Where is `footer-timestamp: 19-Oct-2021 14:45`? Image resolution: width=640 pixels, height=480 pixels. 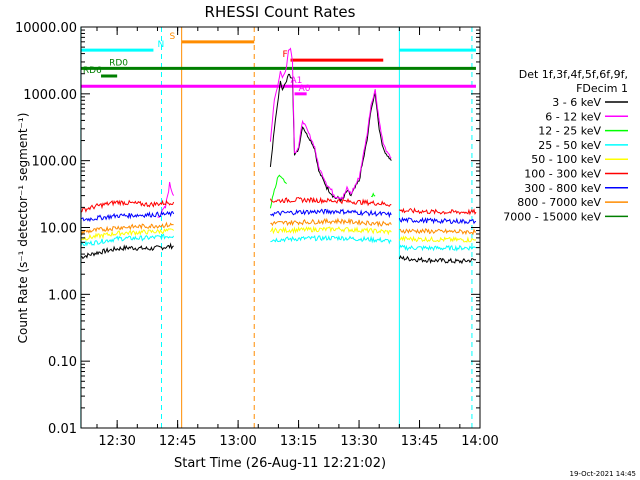 footer-timestamp: 19-Oct-2021 14:45 is located at coordinates (603, 474).